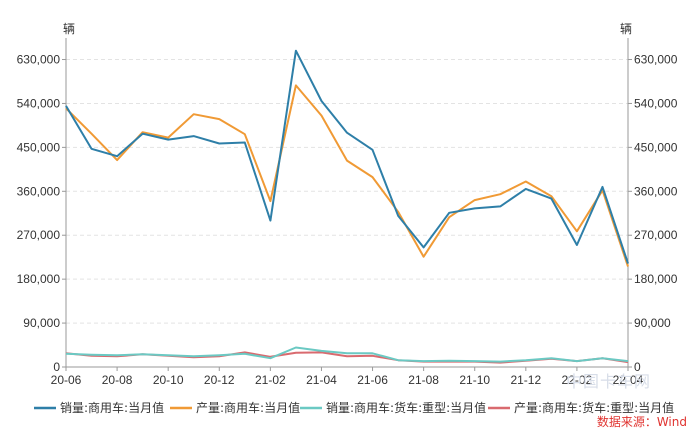 This screenshot has height=436, width=699. I want to click on x-tick-label: 20-12, so click(219, 380).